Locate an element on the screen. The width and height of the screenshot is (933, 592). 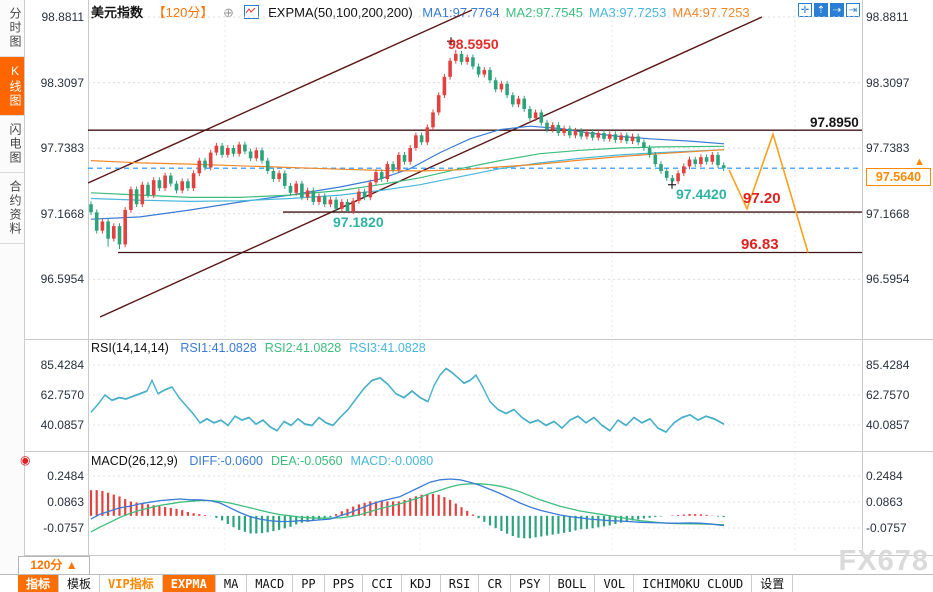
toolbar-item-PSY: PSY is located at coordinates (530, 583).